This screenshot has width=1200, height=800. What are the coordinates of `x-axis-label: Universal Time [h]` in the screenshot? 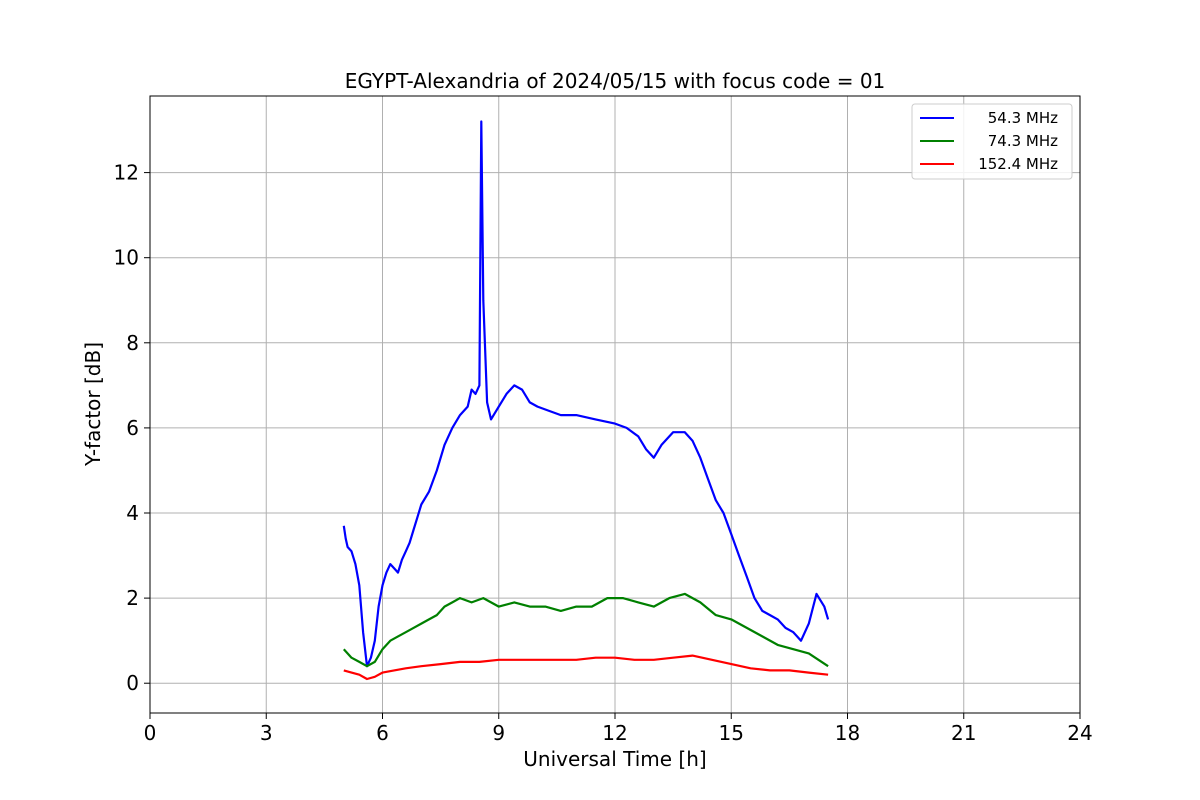 It's located at (614, 759).